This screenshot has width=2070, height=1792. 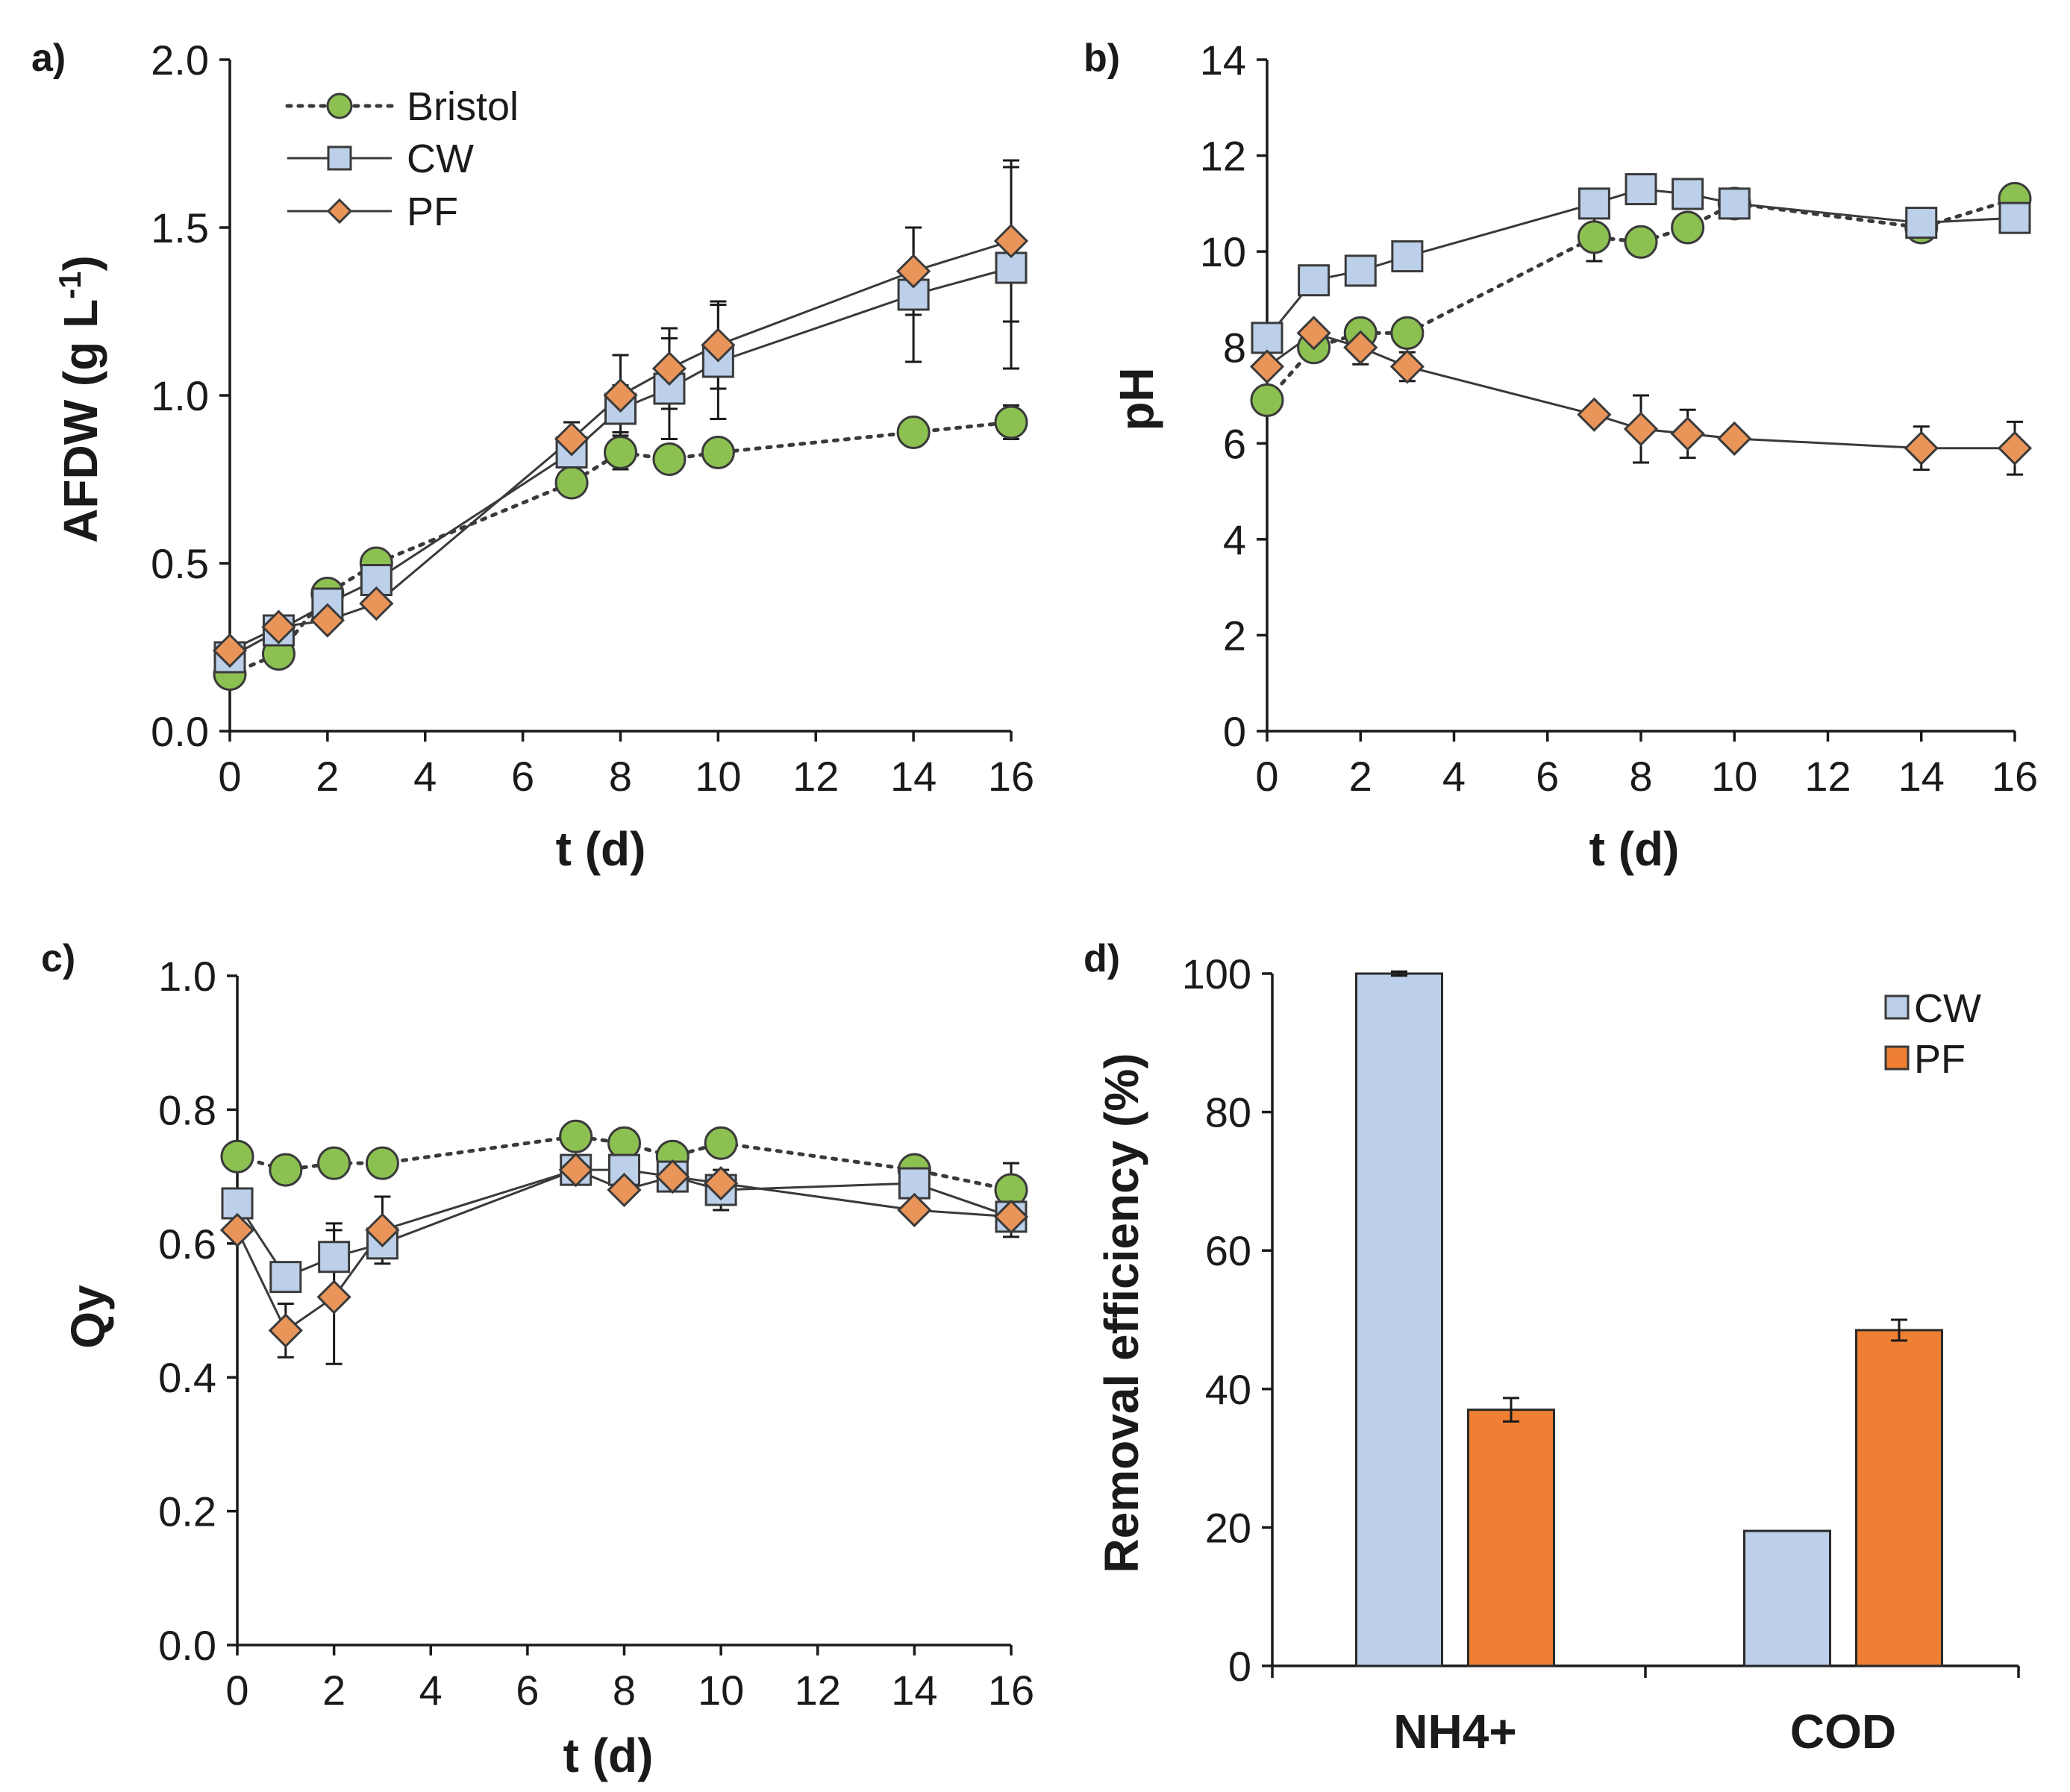 I want to click on panel-c-x-tick-label: 14, so click(x=914, y=1690).